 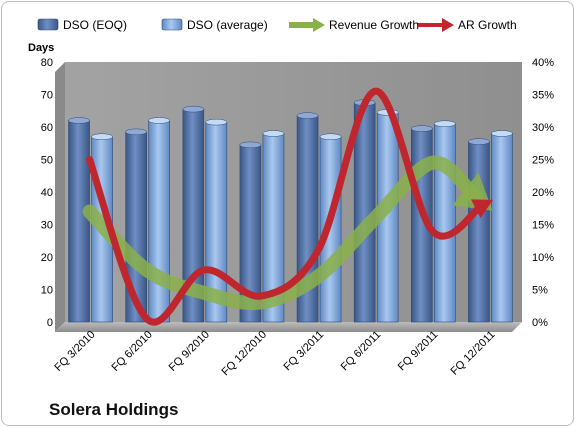 I want to click on y2-tick-label: 0%, so click(x=540, y=323).